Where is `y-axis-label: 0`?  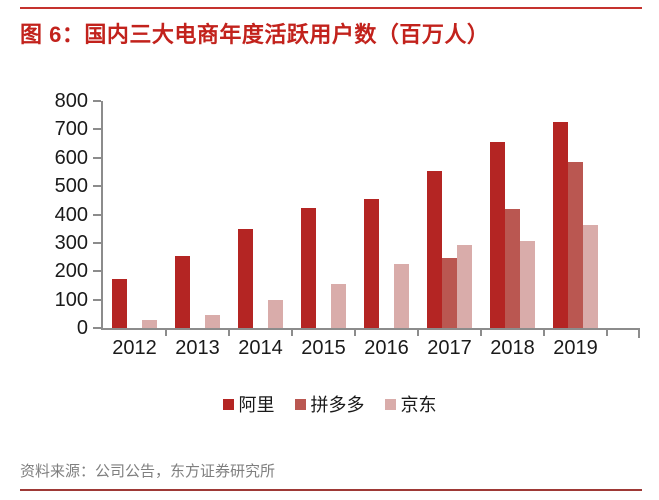
y-axis-label: 0 is located at coordinates (82, 328).